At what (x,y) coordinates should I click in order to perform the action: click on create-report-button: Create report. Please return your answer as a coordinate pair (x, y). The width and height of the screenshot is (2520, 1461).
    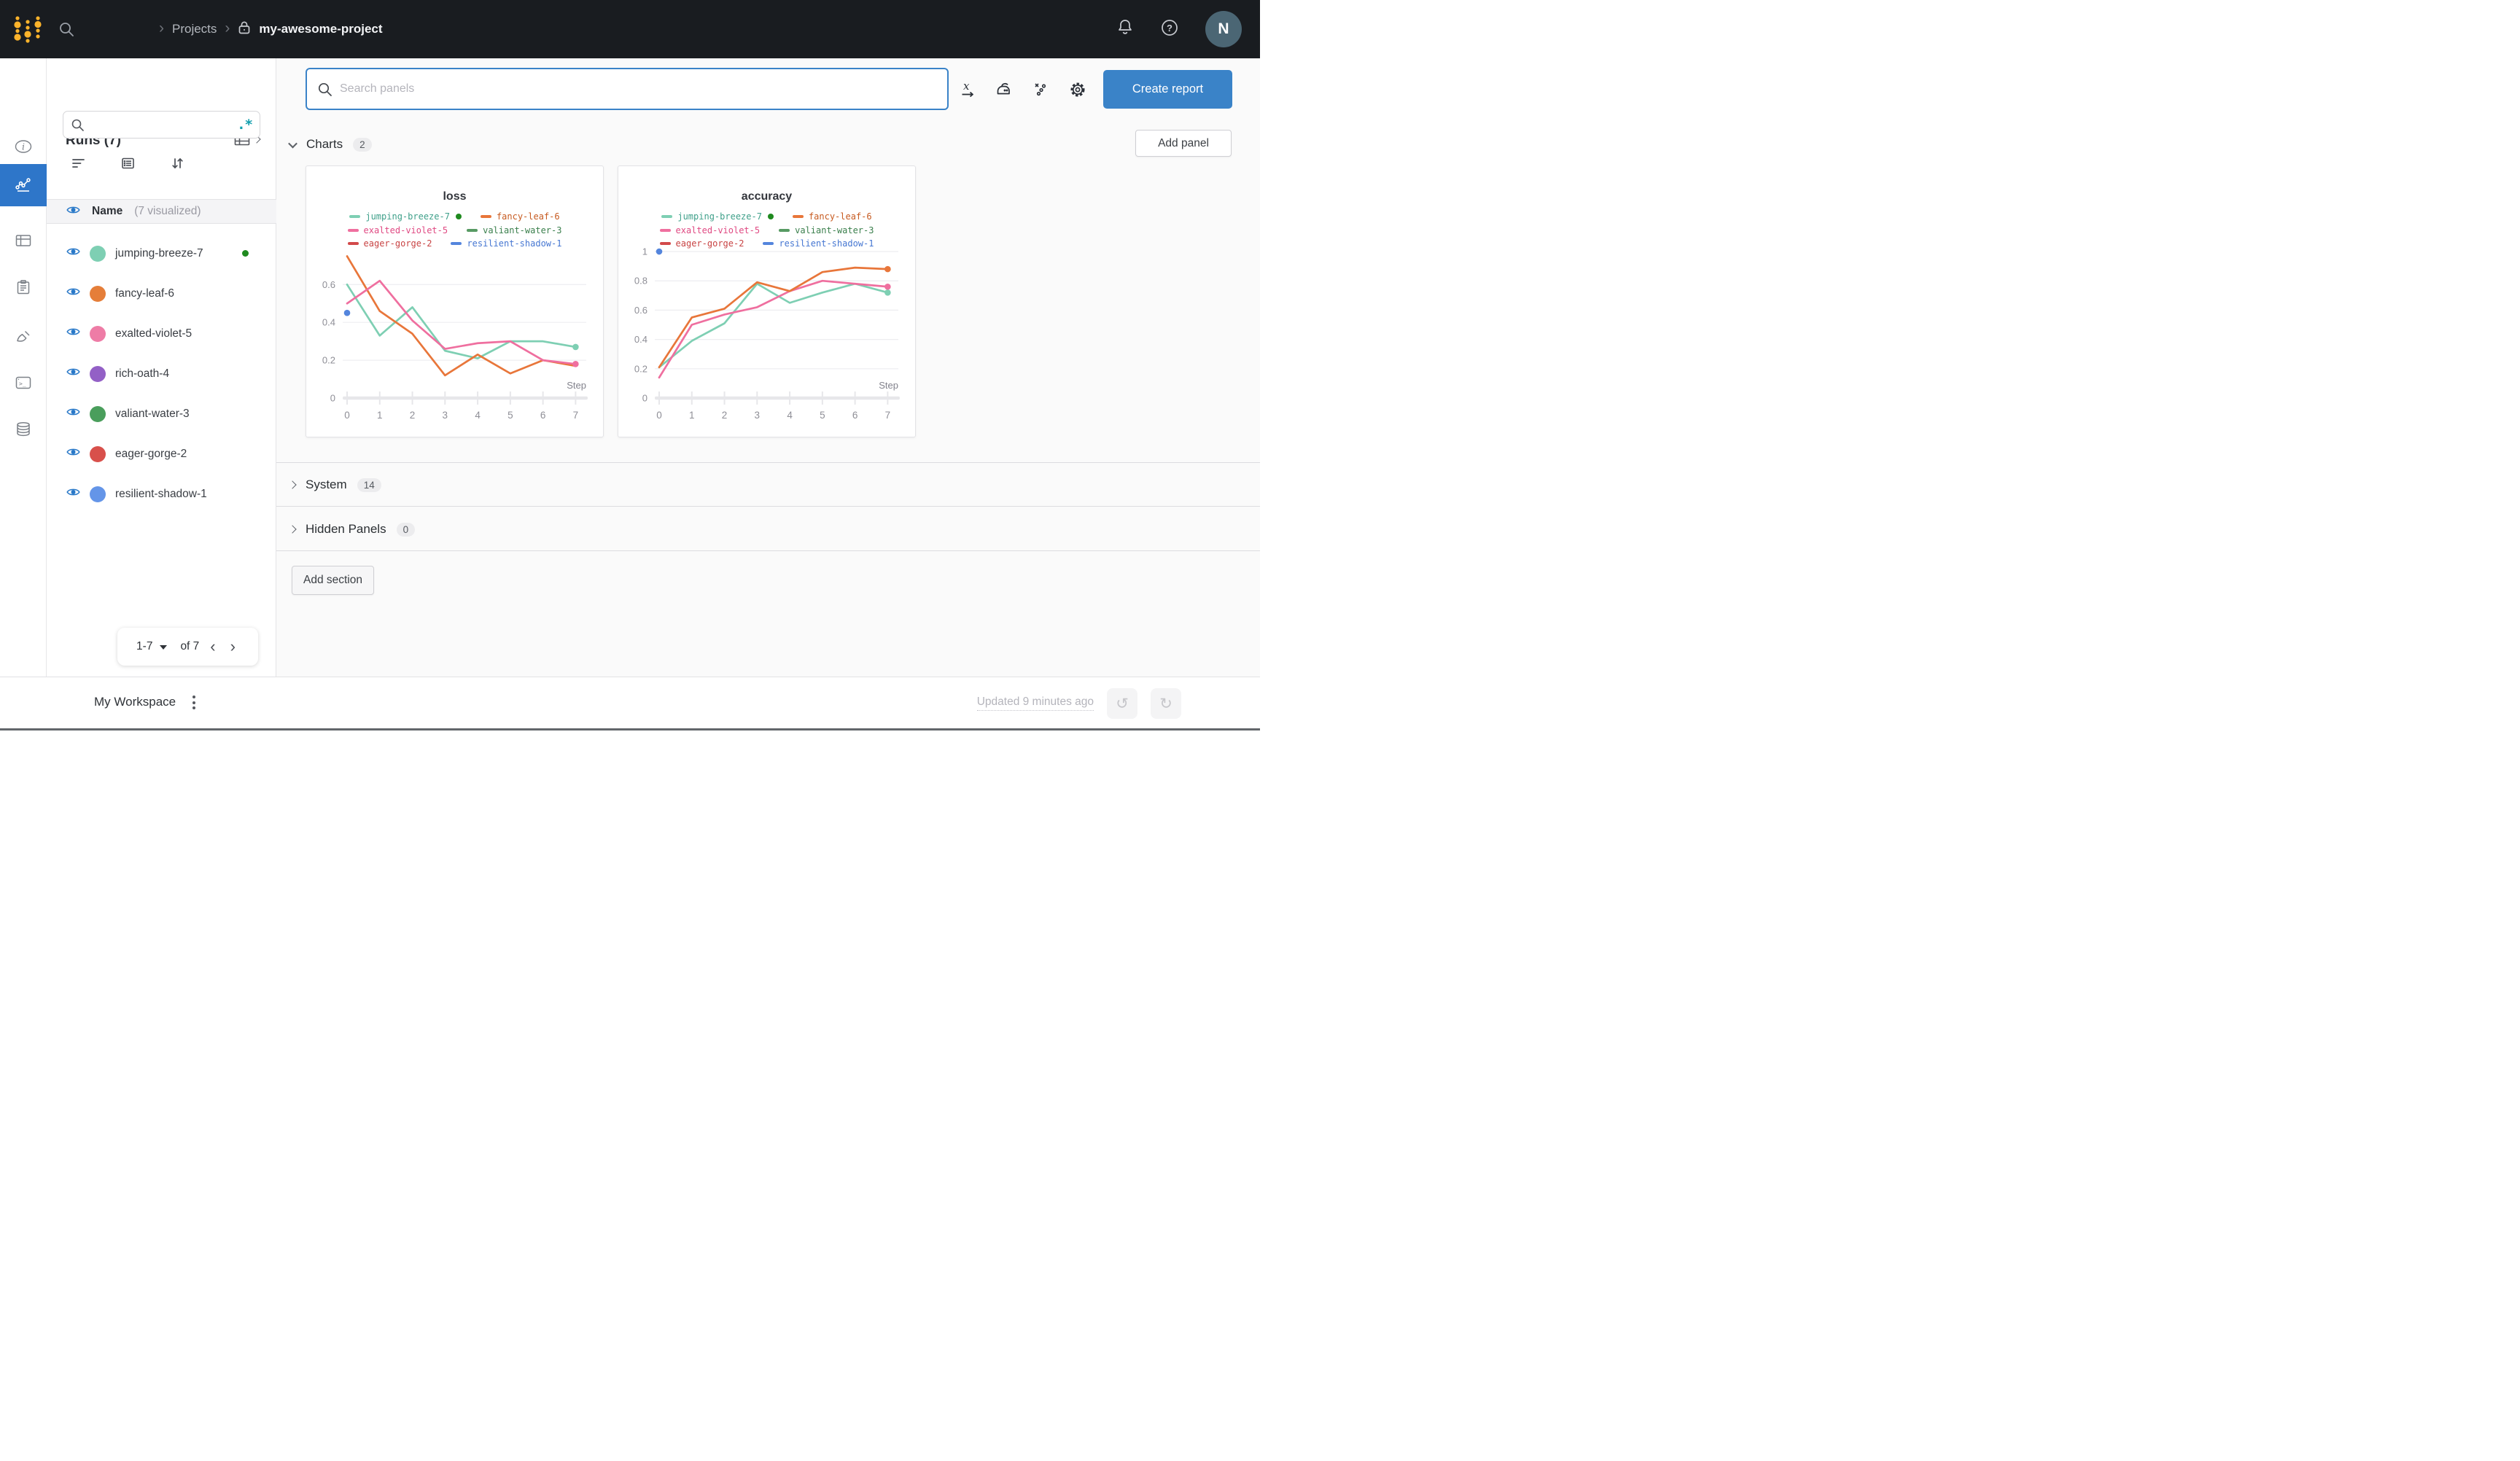
    Looking at the image, I should click on (1167, 89).